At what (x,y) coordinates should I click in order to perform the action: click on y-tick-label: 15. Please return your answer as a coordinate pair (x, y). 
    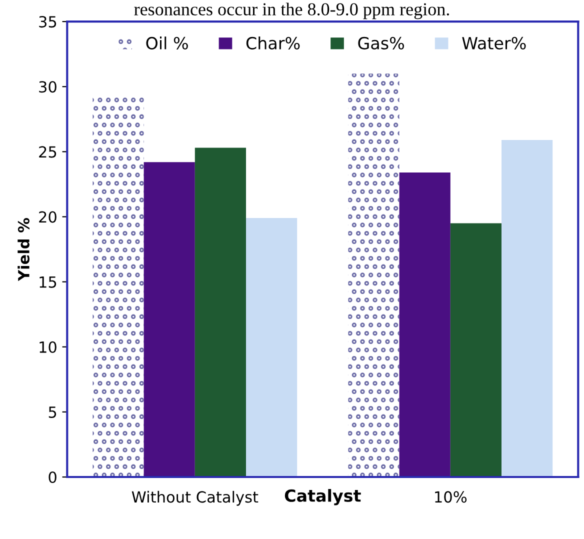
    Looking at the image, I should click on (48, 282).